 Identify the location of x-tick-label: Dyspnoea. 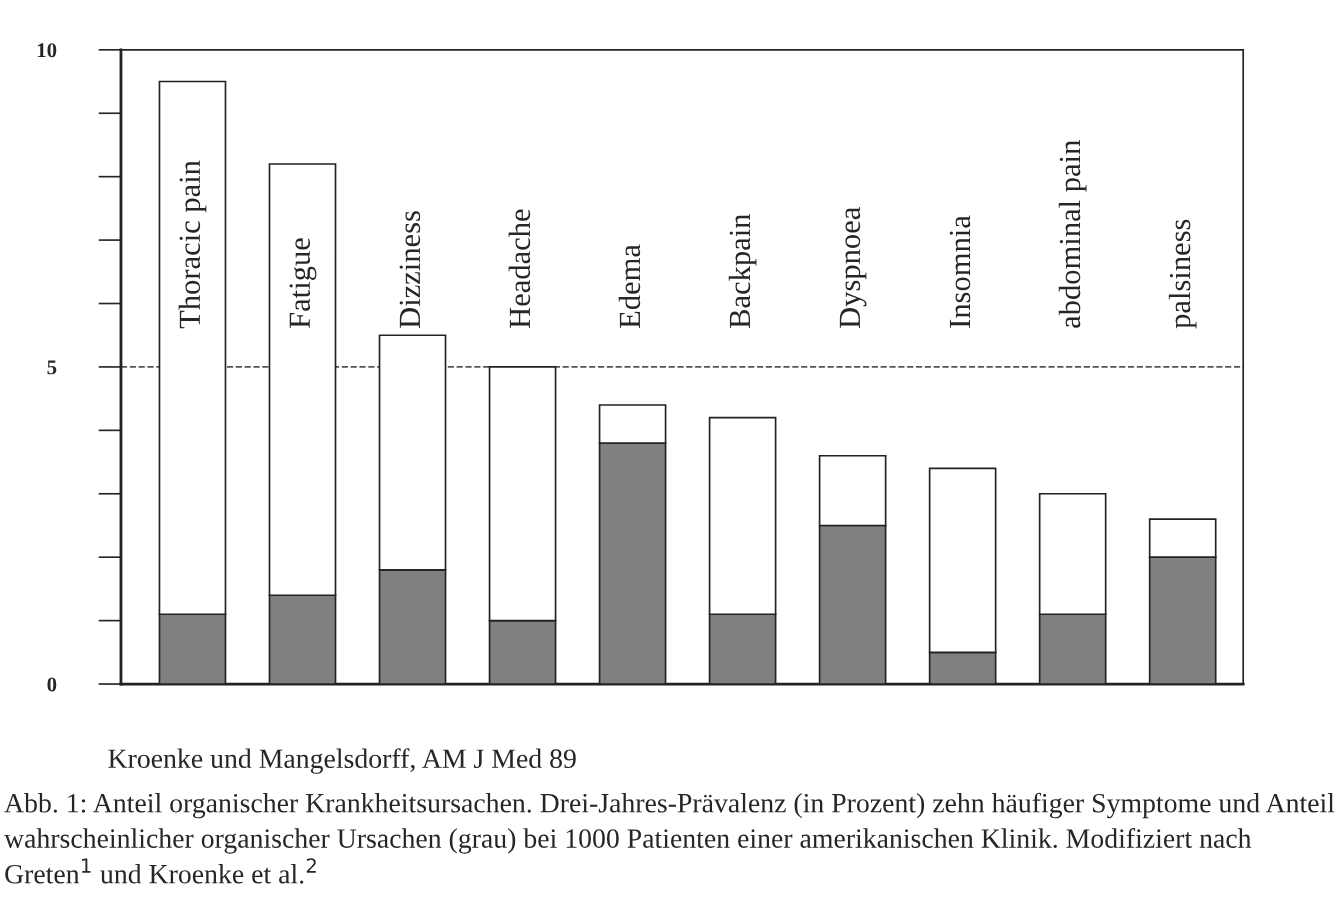
(853, 267).